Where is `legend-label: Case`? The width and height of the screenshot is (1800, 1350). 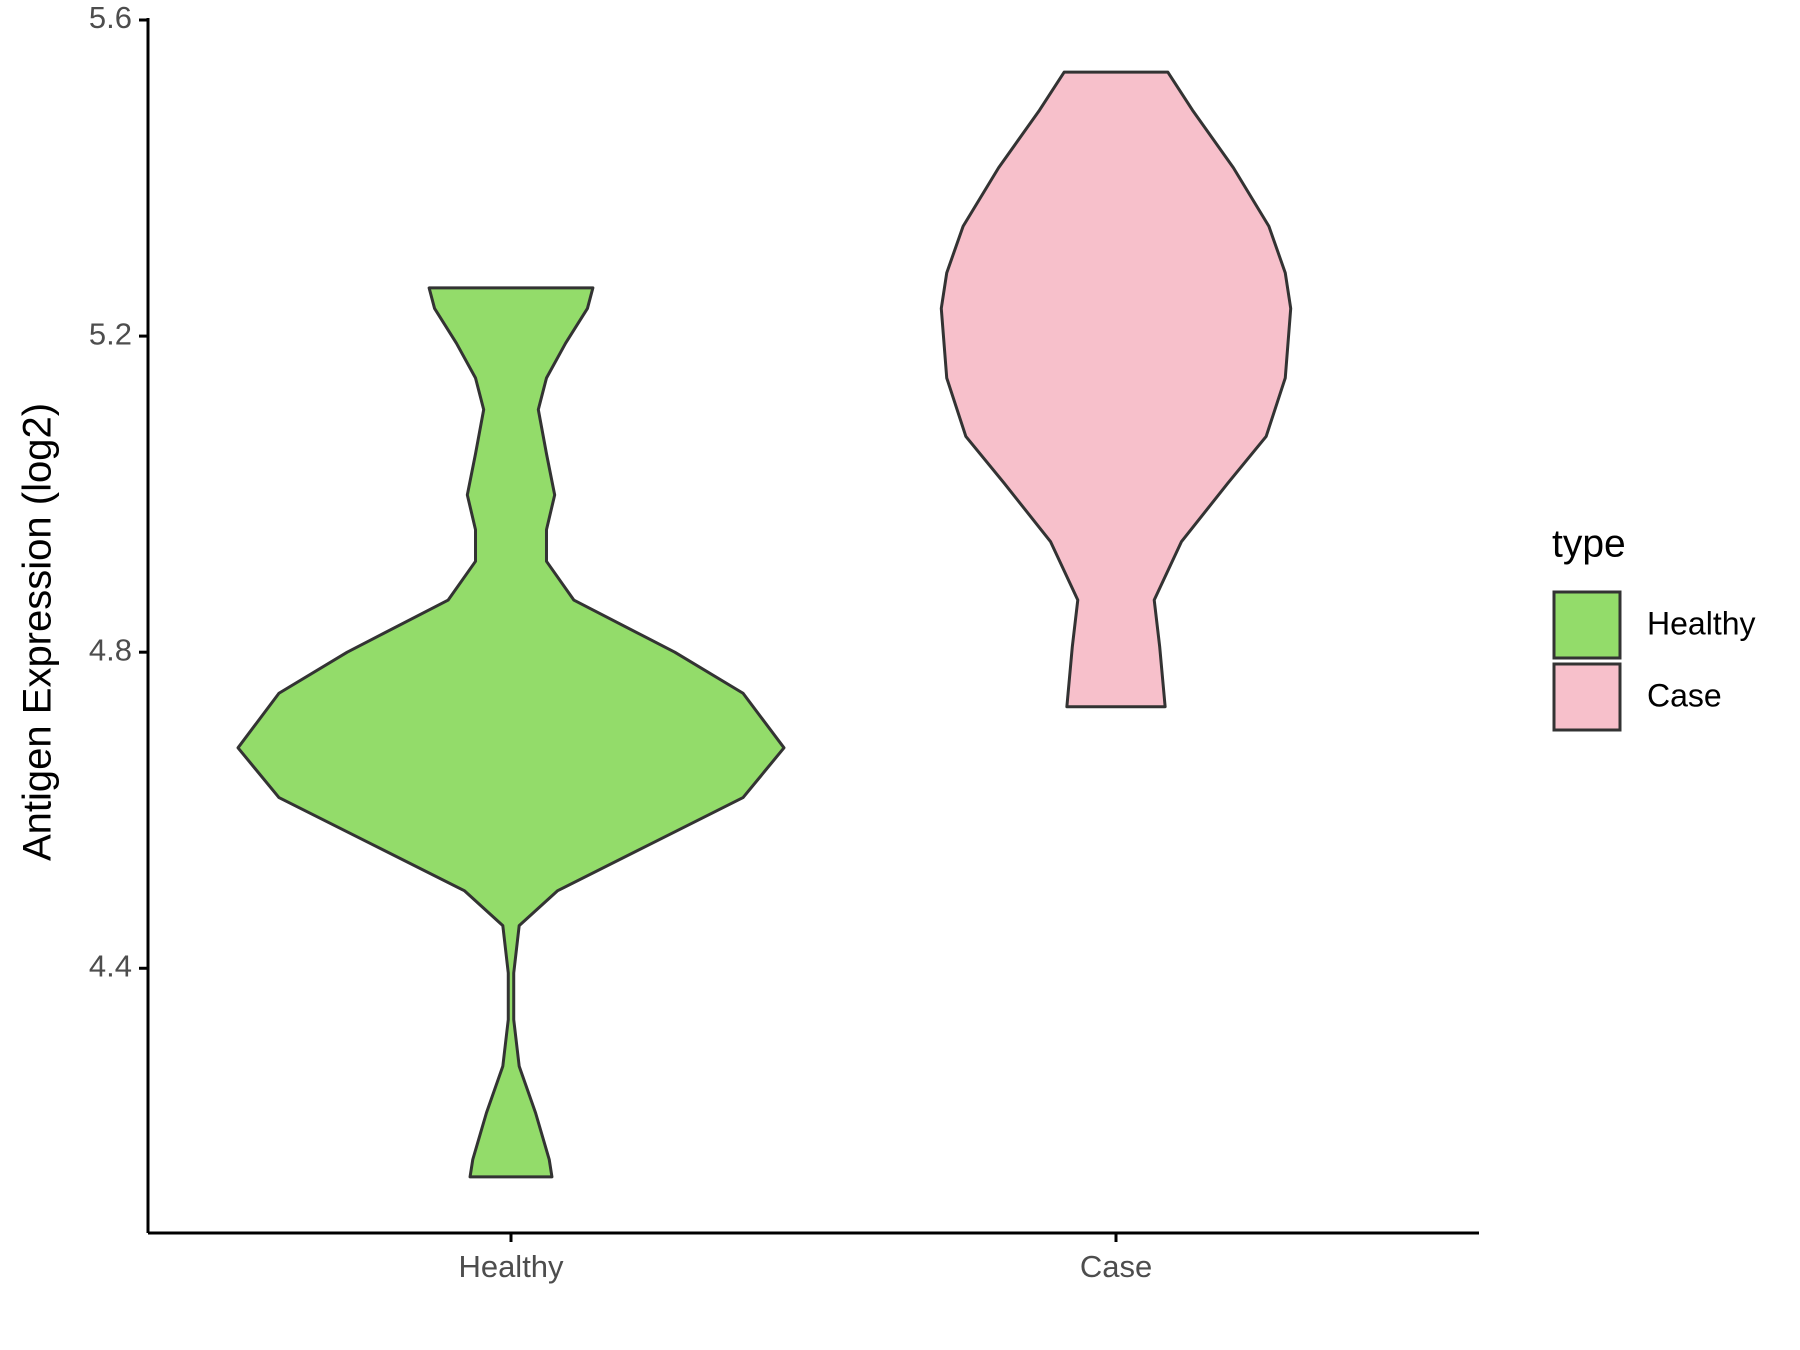 legend-label: Case is located at coordinates (1684, 695).